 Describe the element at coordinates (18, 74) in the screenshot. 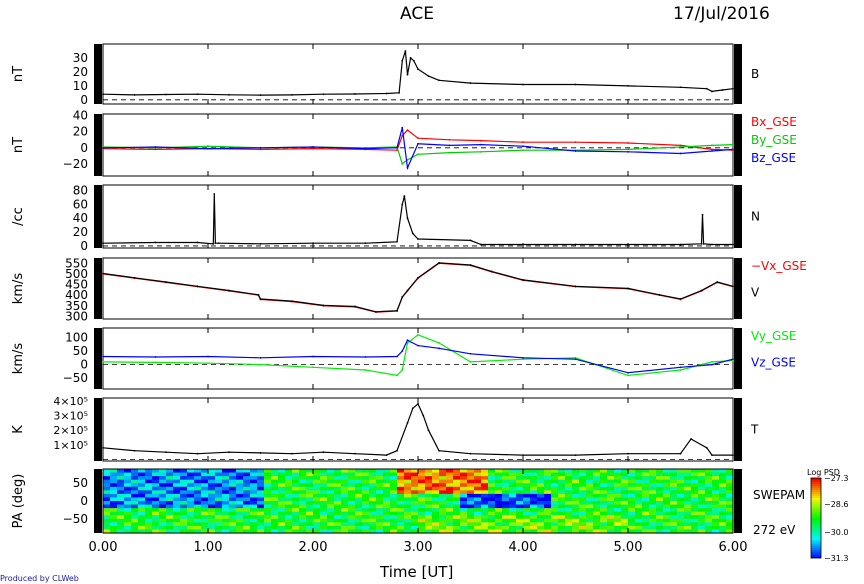

I see `y-axis-label: nT` at that location.